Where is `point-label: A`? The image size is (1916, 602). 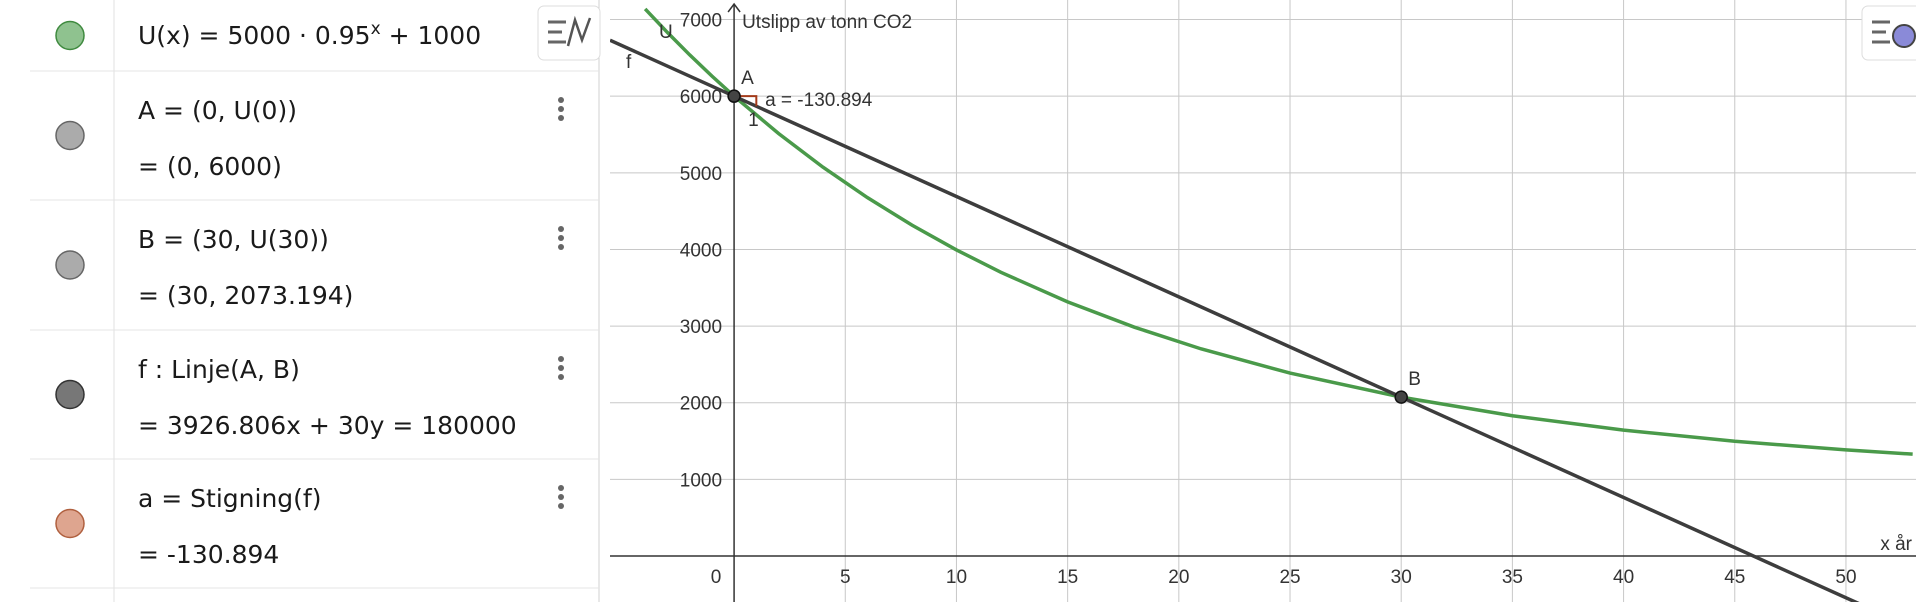 point-label: A is located at coordinates (747, 78).